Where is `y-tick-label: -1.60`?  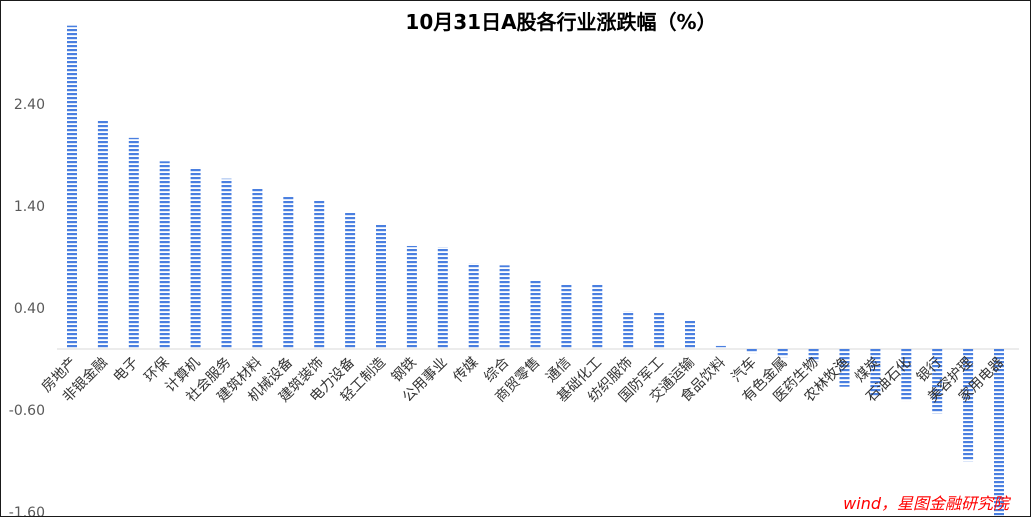 y-tick-label: -1.60 is located at coordinates (27, 510).